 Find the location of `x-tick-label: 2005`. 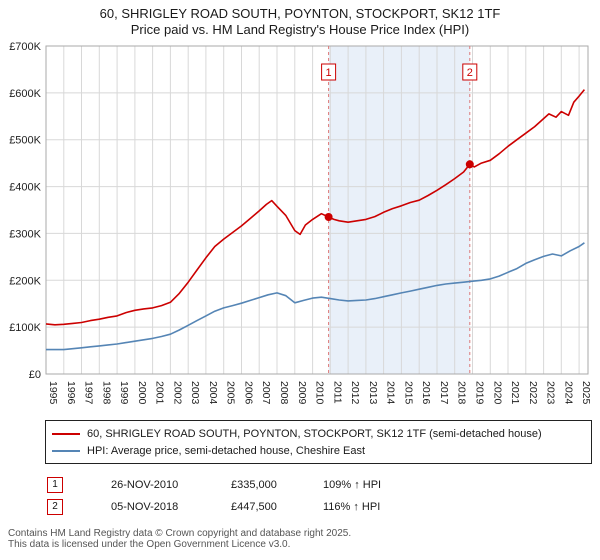

x-tick-label: 2005 is located at coordinates (231, 393).